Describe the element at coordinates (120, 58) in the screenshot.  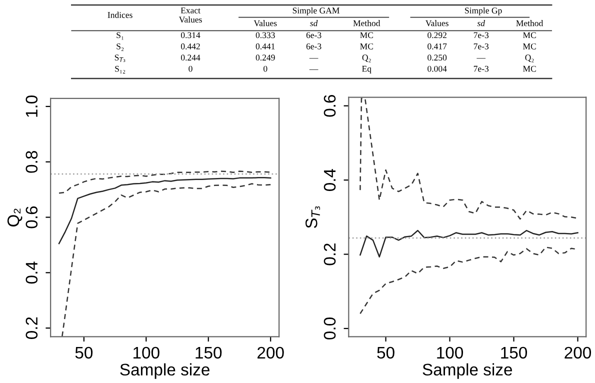
I see `text: S$_{T₃}$` at that location.